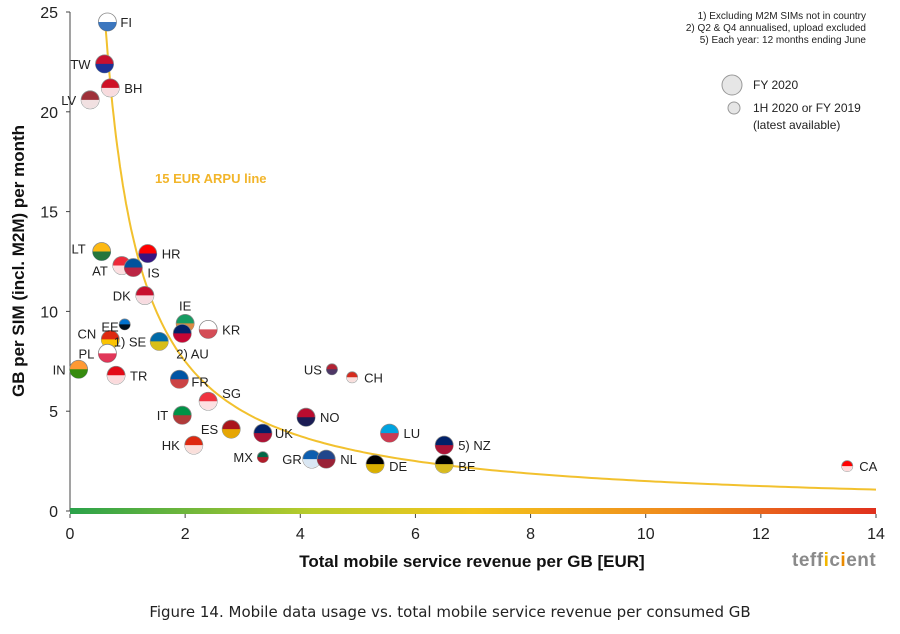 This screenshot has width=900, height=634. I want to click on data-point-tw, so click(104, 64).